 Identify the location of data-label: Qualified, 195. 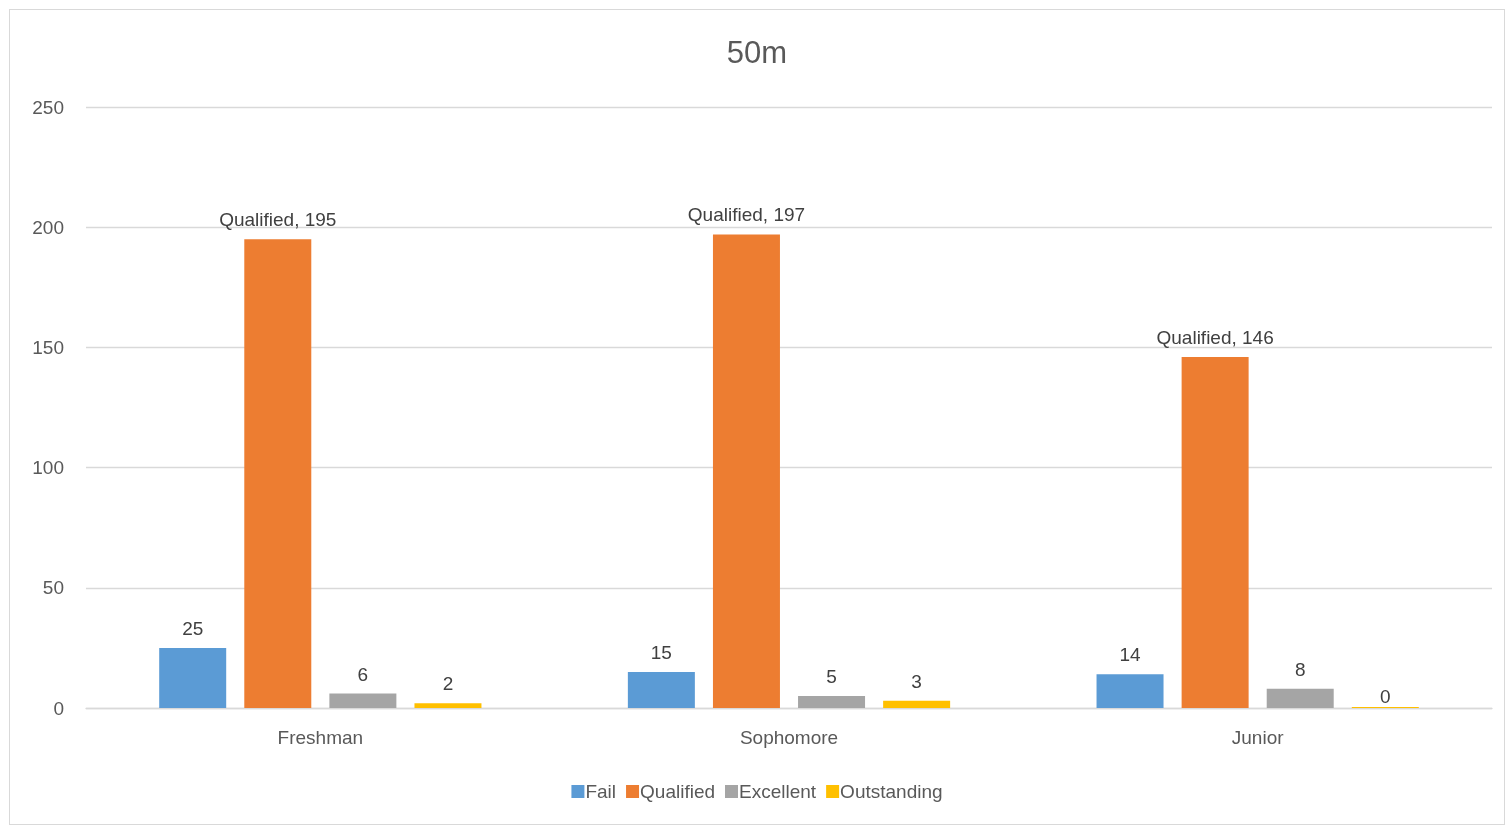
(278, 220).